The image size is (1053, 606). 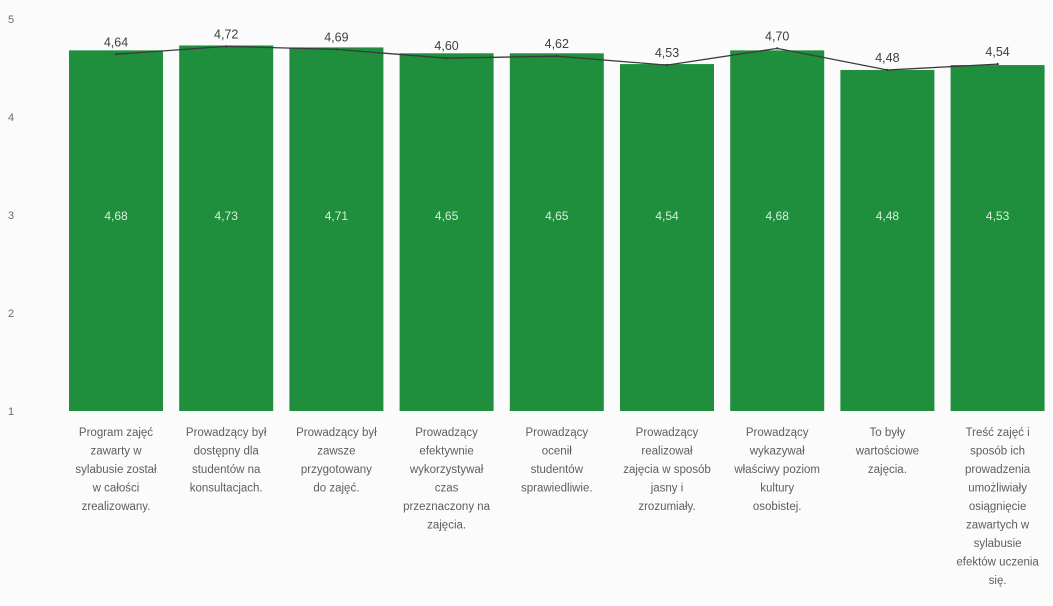 What do you see at coordinates (227, 216) in the screenshot?
I see `bar-value-label: 4,73` at bounding box center [227, 216].